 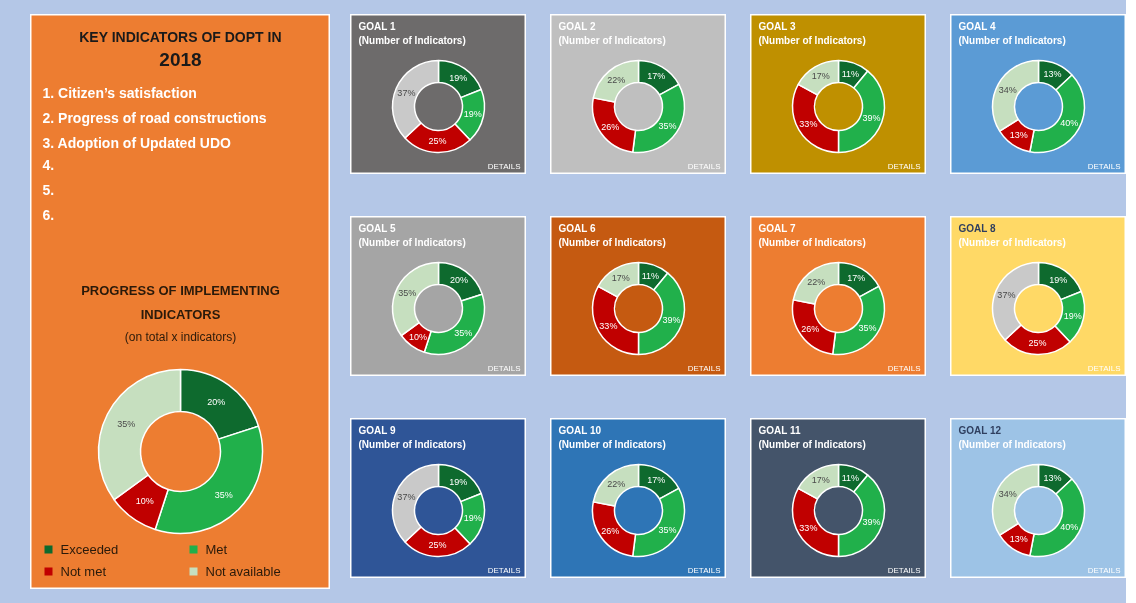 What do you see at coordinates (577, 26) in the screenshot?
I see `chart-title: GOAL 2` at bounding box center [577, 26].